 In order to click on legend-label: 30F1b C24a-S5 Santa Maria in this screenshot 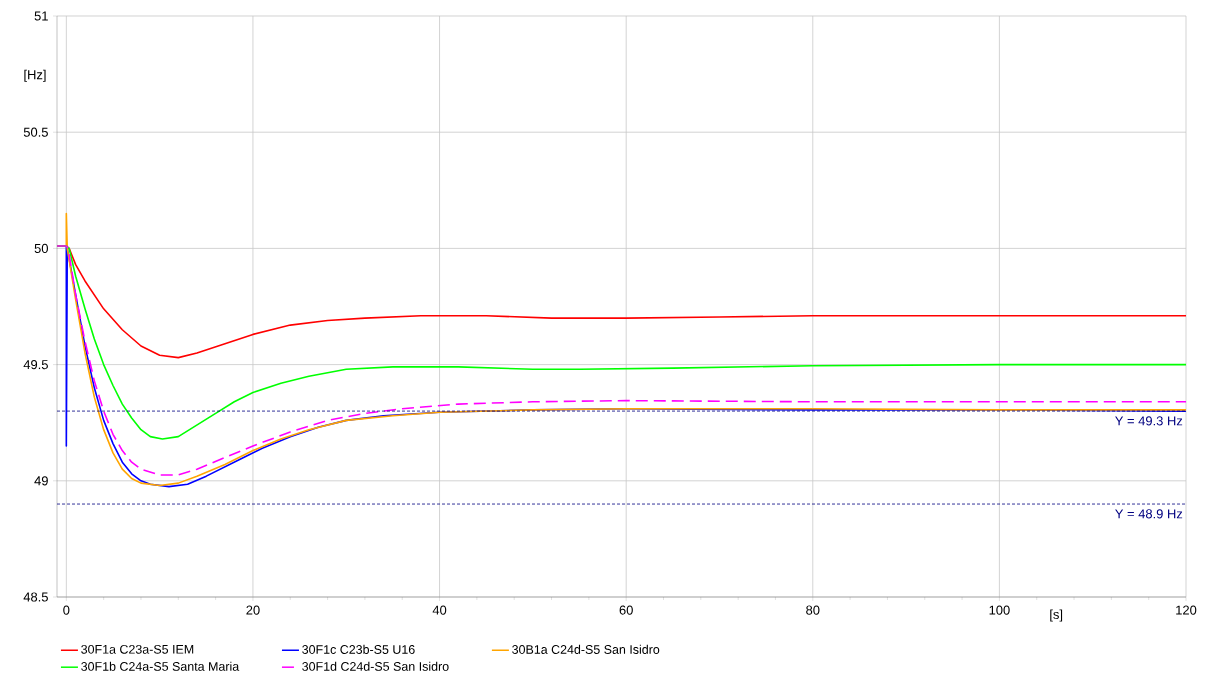, I will do `click(160, 666)`.